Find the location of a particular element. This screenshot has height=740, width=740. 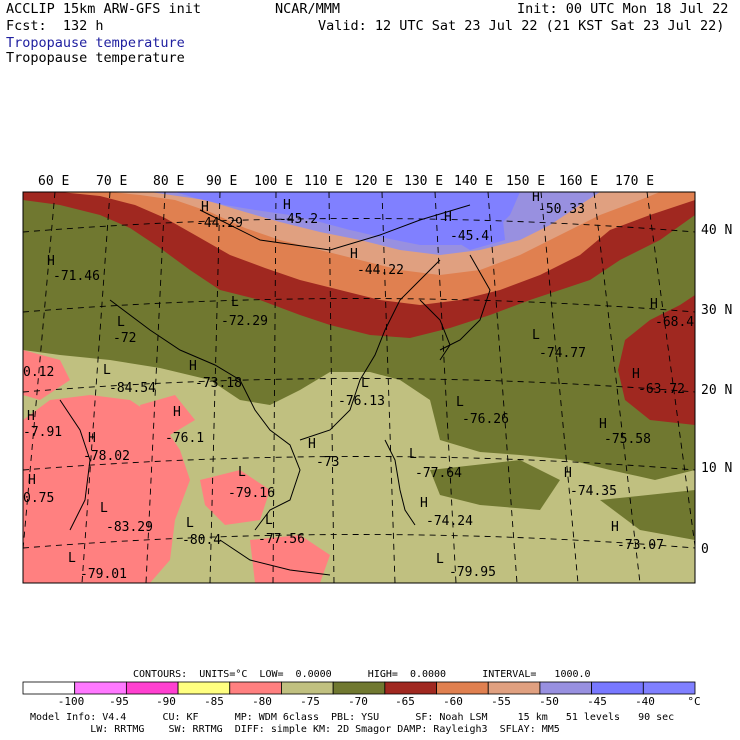

center-value: -77.64 is located at coordinates (438, 473).